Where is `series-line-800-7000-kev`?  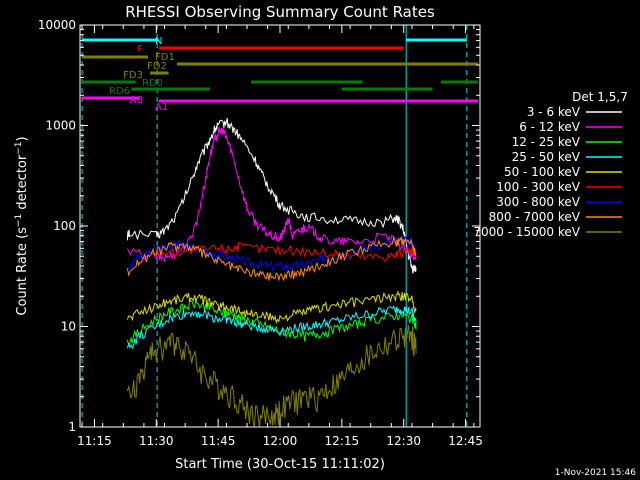 series-line-800-7000-kev is located at coordinates (271, 258).